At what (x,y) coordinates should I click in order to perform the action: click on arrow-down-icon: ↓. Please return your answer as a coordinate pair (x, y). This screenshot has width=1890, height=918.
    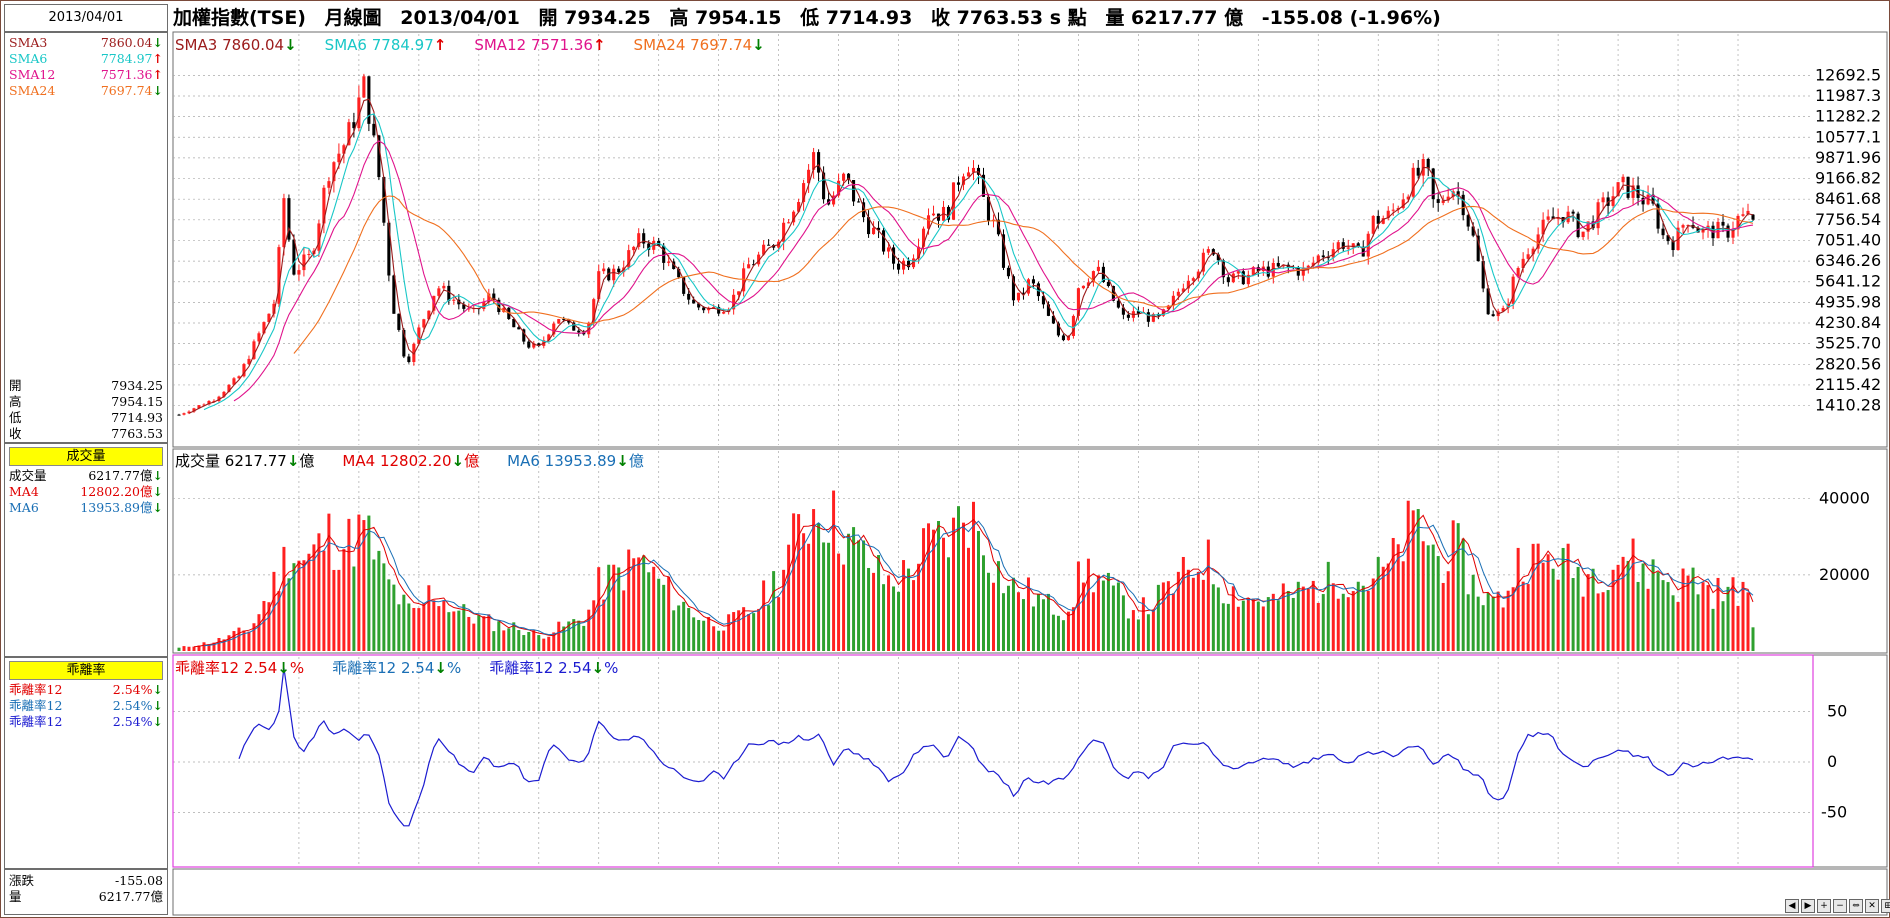
    Looking at the image, I should click on (157, 689).